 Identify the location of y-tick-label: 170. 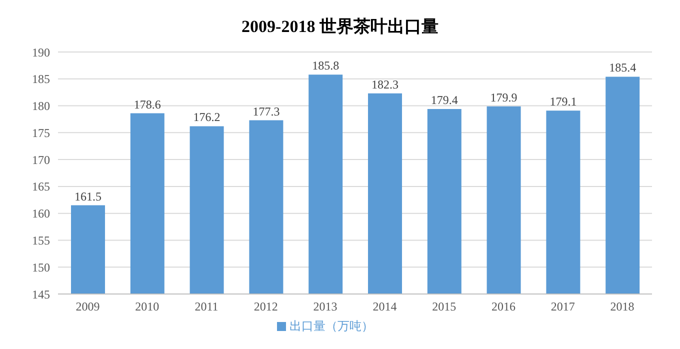
(41, 159).